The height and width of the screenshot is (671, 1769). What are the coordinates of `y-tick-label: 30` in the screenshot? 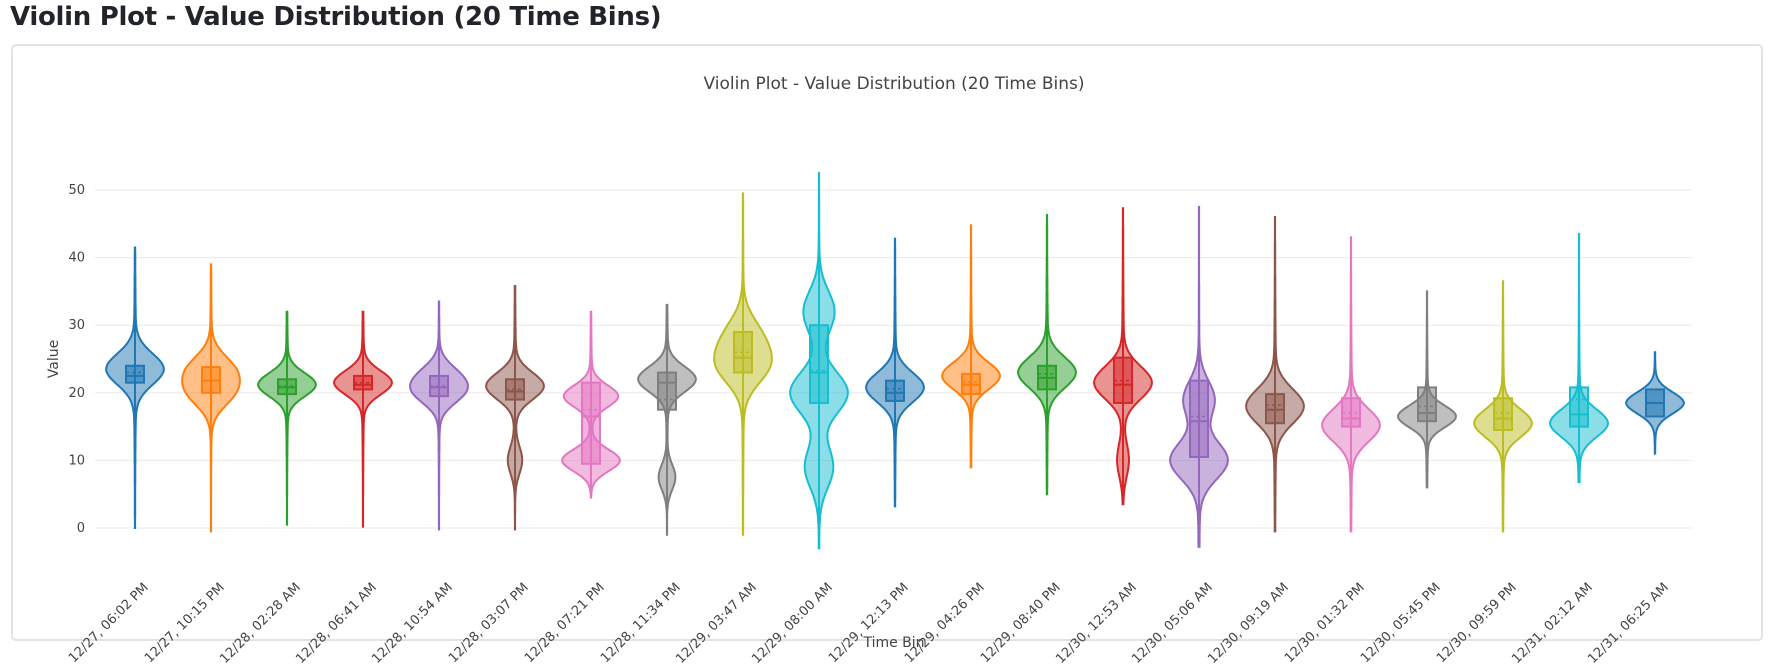 It's located at (76, 325).